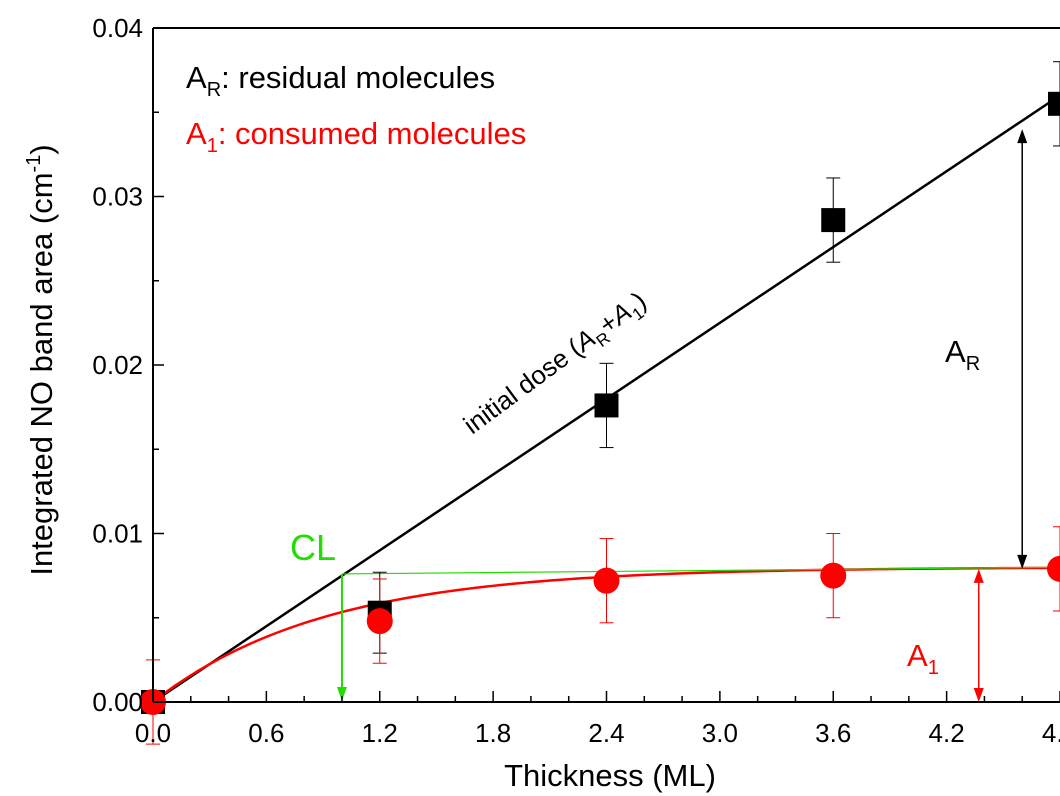 Image resolution: width=1060 pixels, height=796 pixels. What do you see at coordinates (313, 547) in the screenshot?
I see `cl-annotation-label: CL` at bounding box center [313, 547].